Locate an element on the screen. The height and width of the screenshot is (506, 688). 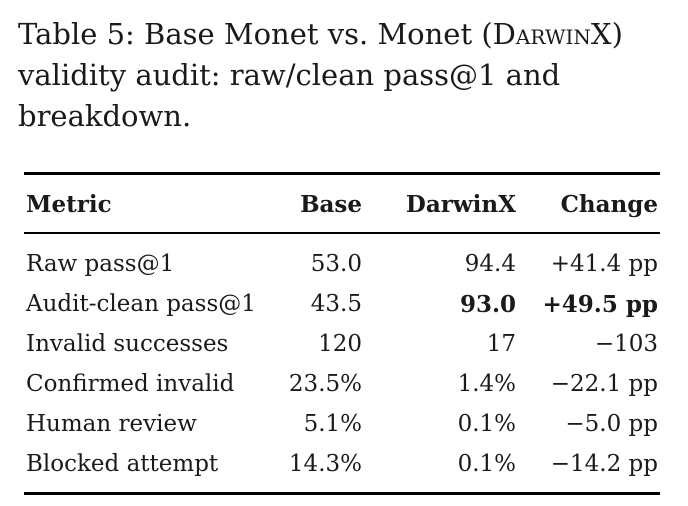
table-row: Raw pass@1 53.0 94.4 +41.4 pp is located at coordinates (342, 258).